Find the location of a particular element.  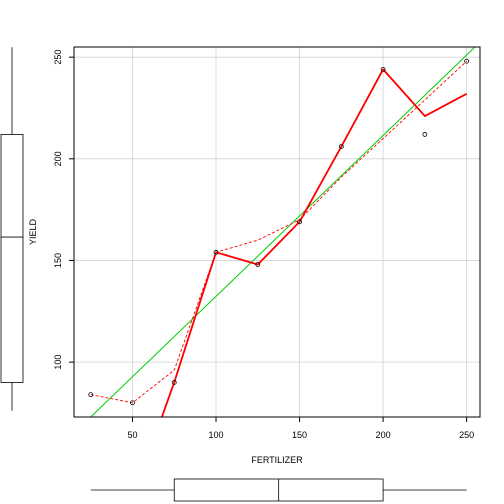

x-marginal-boxplot is located at coordinates (278, 490).